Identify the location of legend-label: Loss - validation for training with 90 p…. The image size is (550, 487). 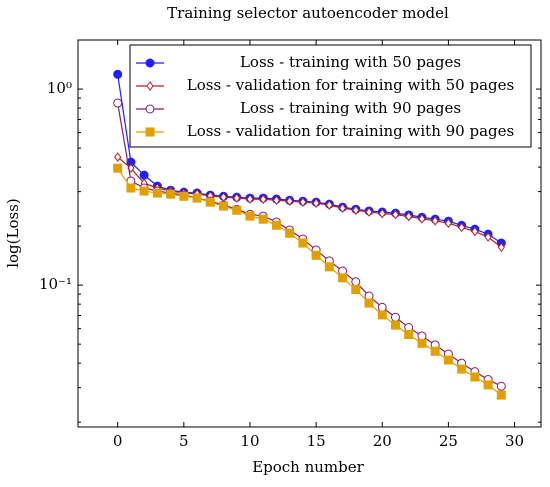
(350, 131).